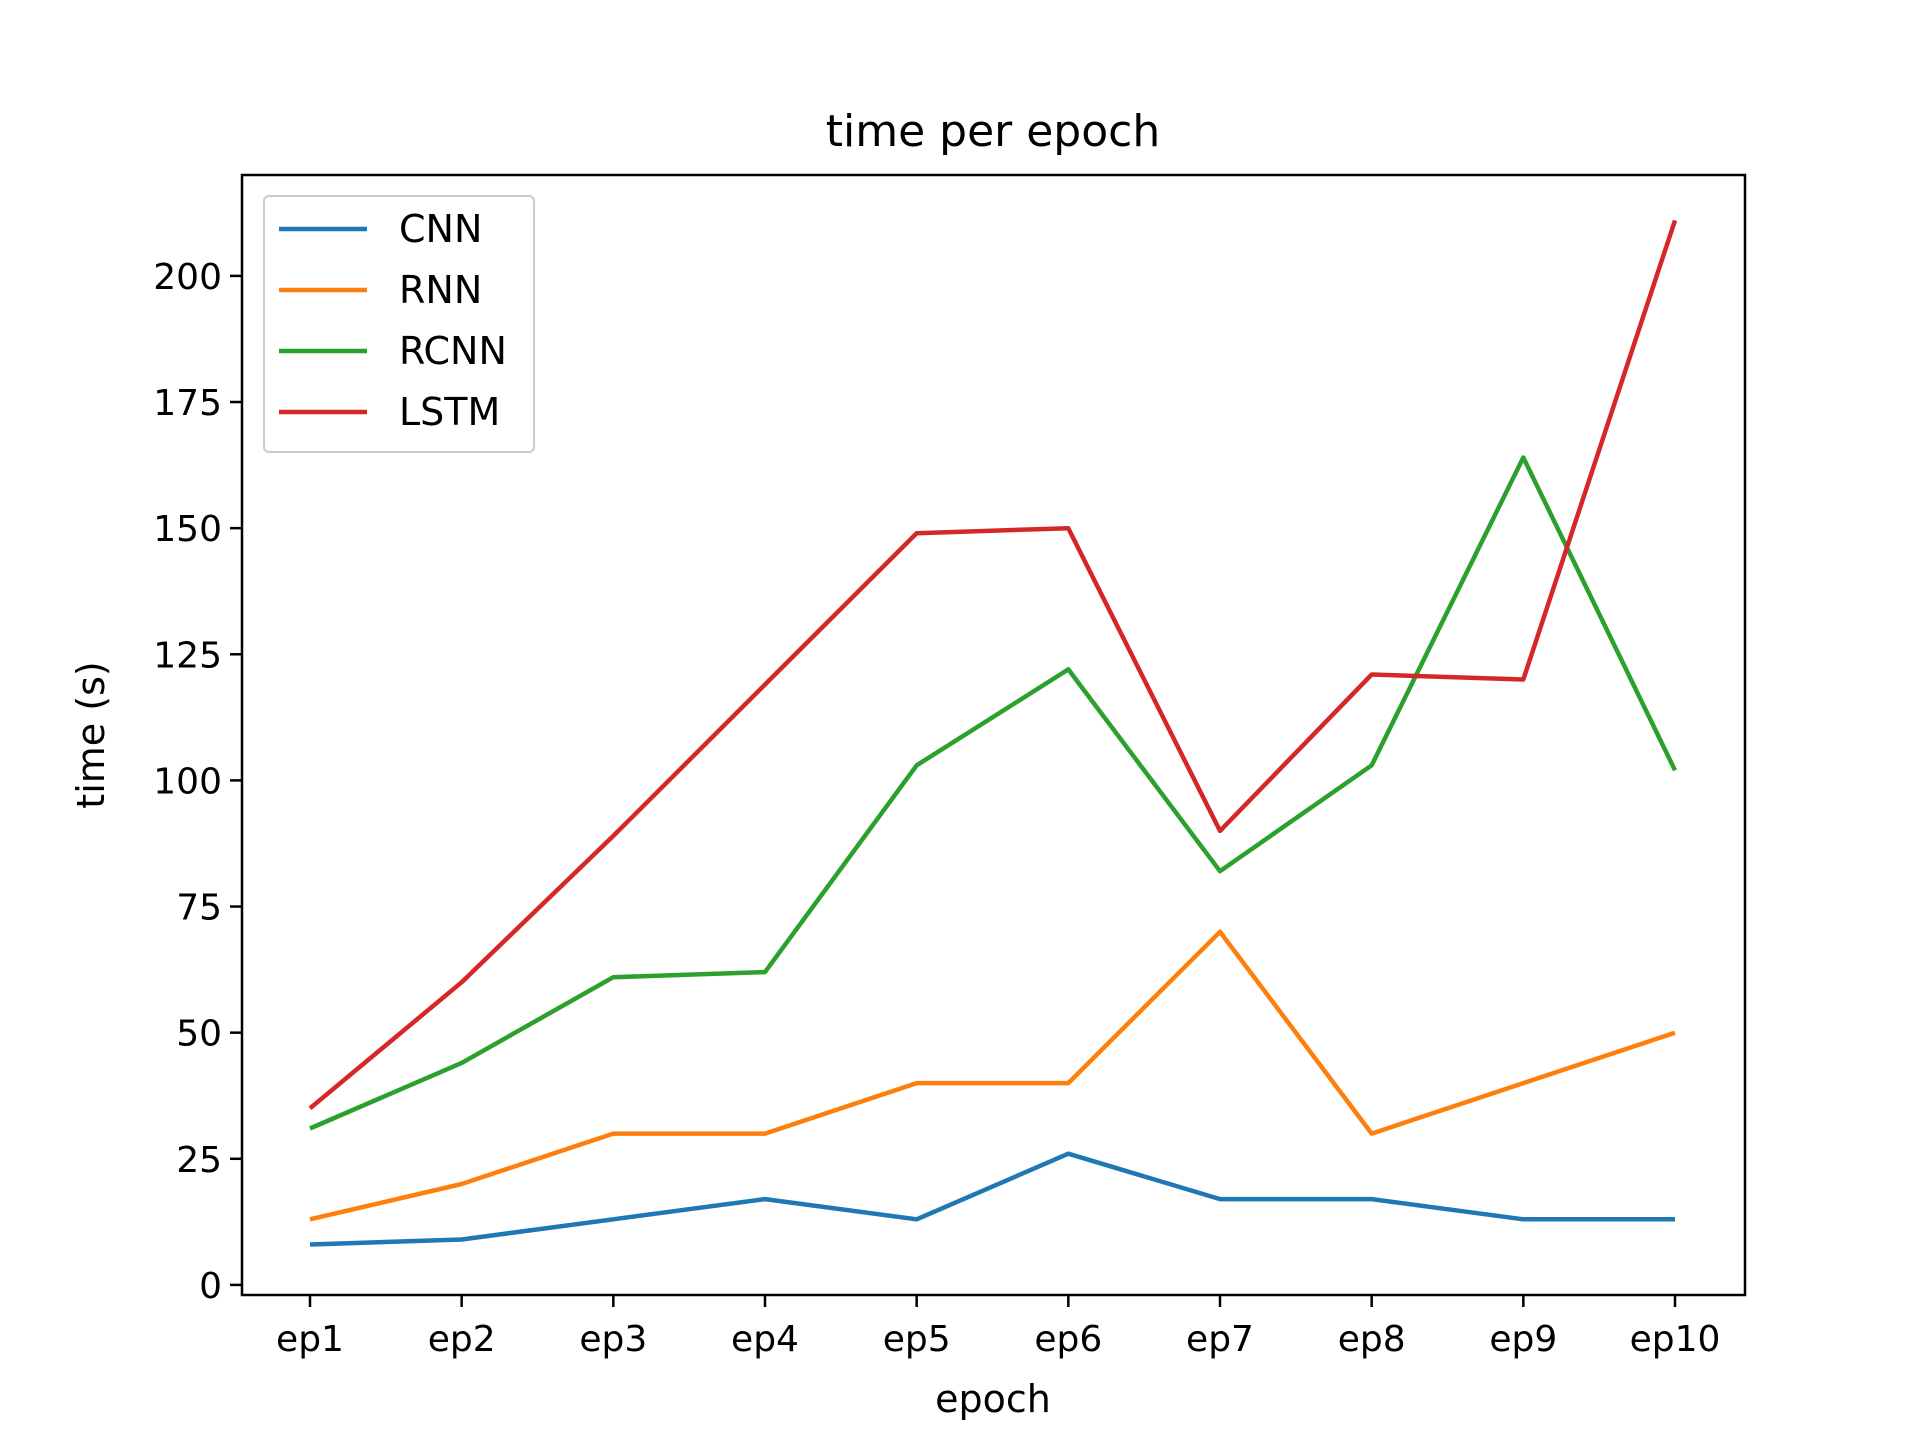 This screenshot has height=1440, width=1920. I want to click on x-axis-label: epoch, so click(993, 1399).